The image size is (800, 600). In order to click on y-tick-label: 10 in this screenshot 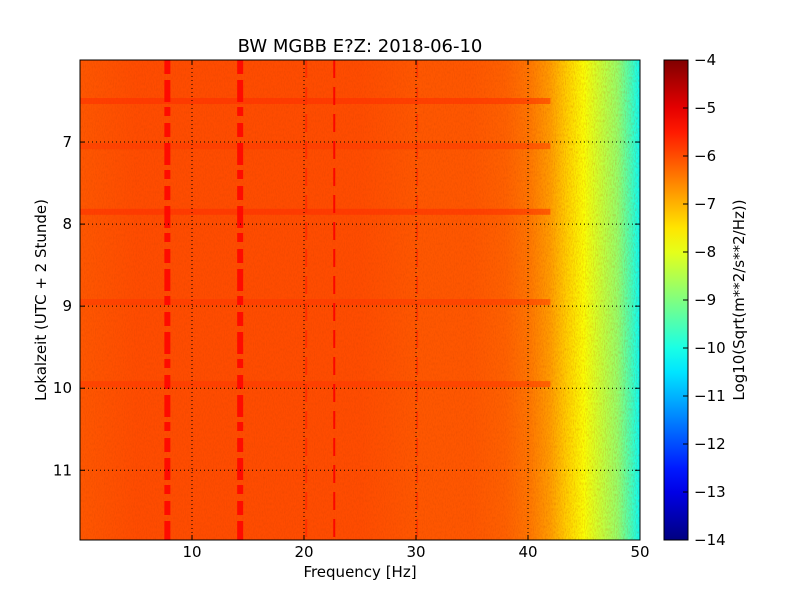, I will do `click(62, 388)`.